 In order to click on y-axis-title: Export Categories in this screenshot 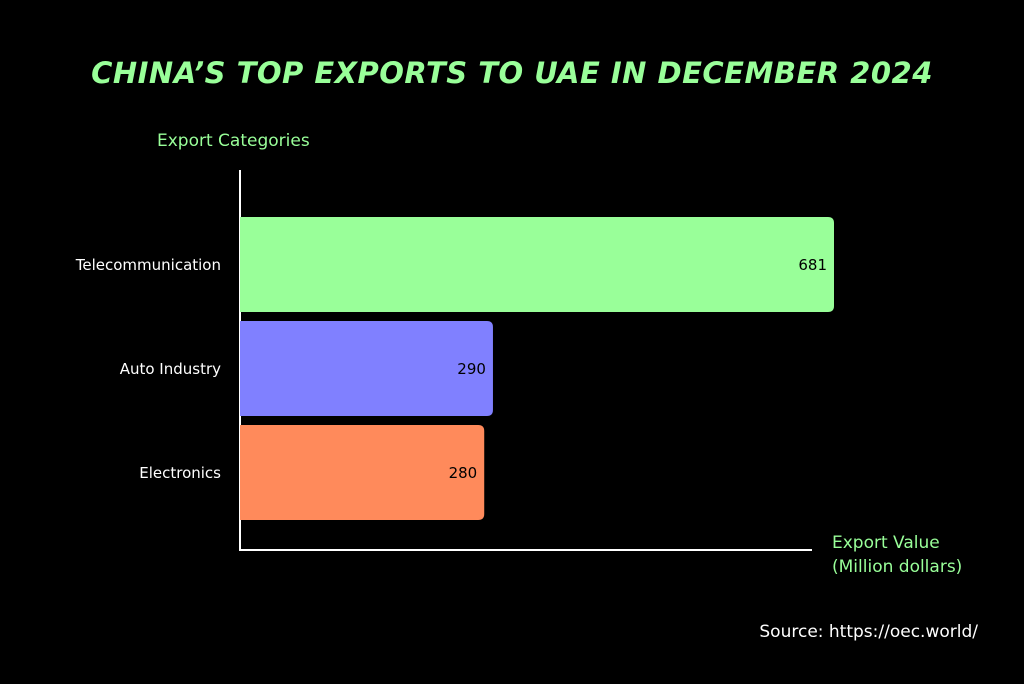, I will do `click(233, 141)`.